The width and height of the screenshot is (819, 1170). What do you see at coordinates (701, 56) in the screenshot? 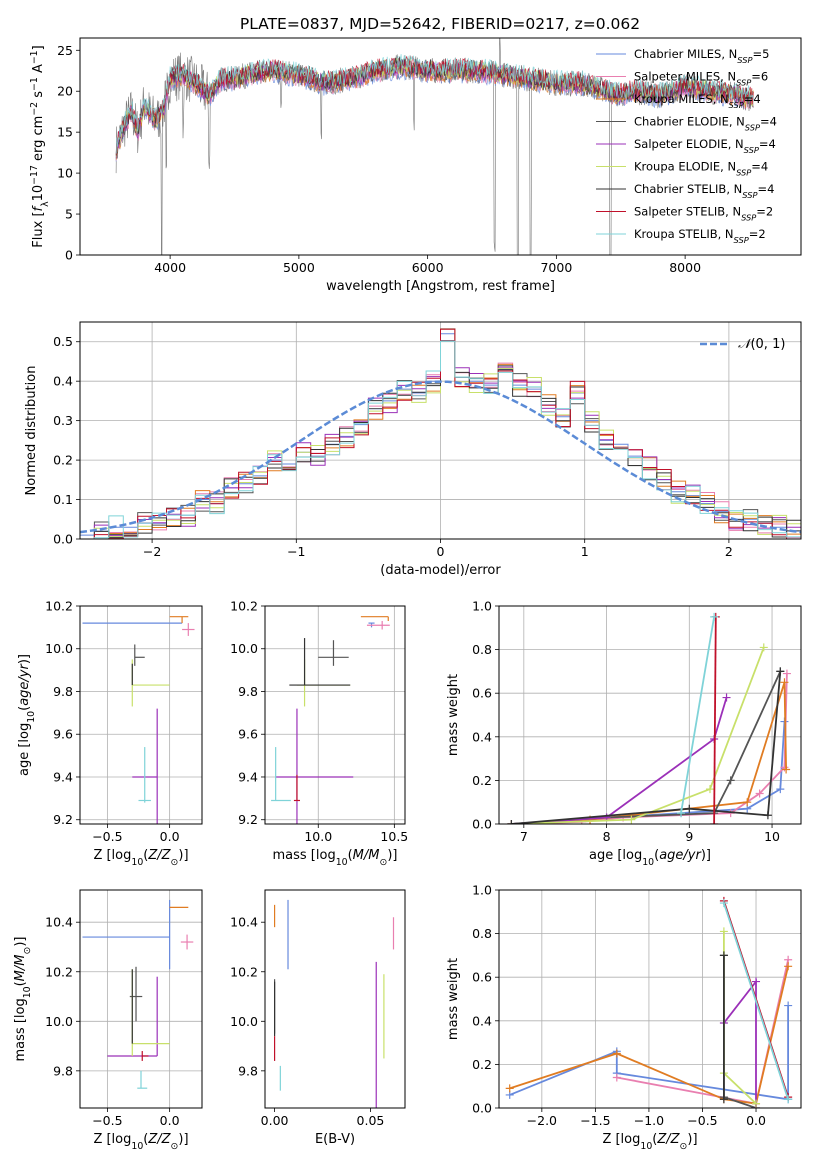
I see `legend-entry: Chabrier MILES, NSSP=5` at bounding box center [701, 56].